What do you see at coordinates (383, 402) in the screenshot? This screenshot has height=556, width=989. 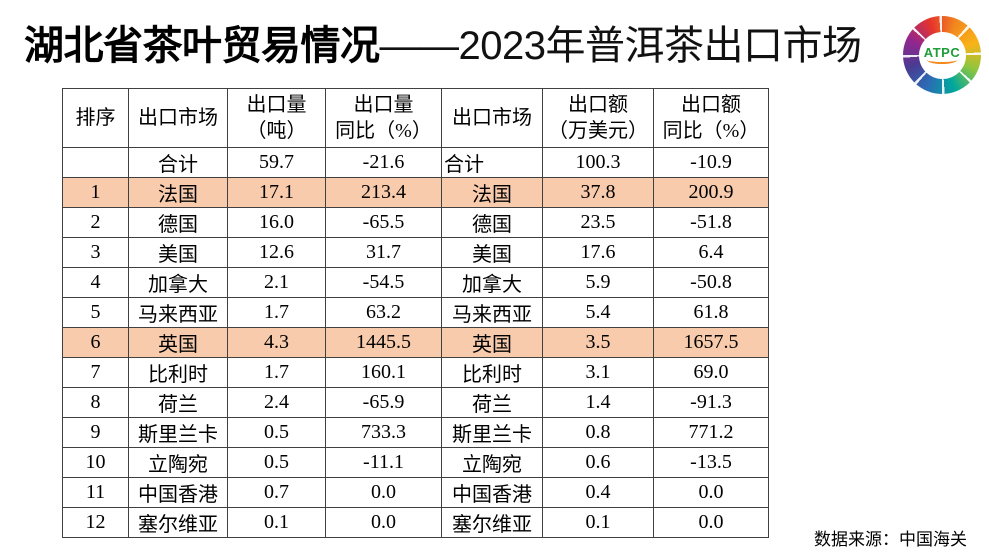 I see `volume-yoy-cell: -65.9` at bounding box center [383, 402].